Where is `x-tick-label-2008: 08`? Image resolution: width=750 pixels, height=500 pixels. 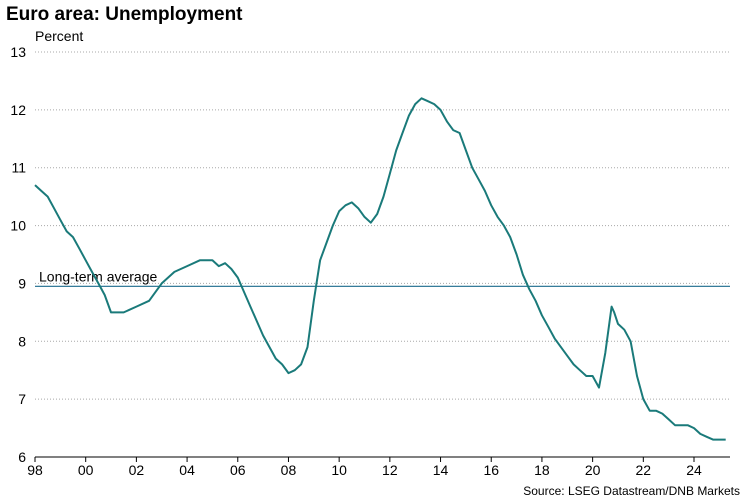 x-tick-label-2008: 08 is located at coordinates (289, 470).